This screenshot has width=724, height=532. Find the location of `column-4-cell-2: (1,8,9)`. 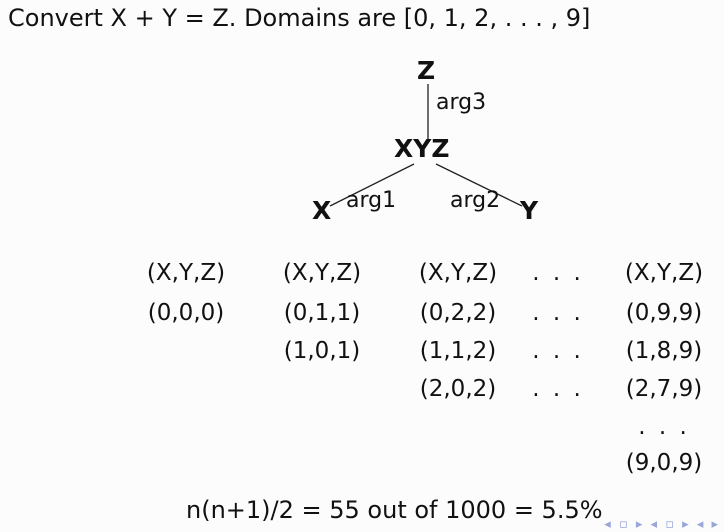

column-4-cell-2: (1,8,9) is located at coordinates (664, 351).